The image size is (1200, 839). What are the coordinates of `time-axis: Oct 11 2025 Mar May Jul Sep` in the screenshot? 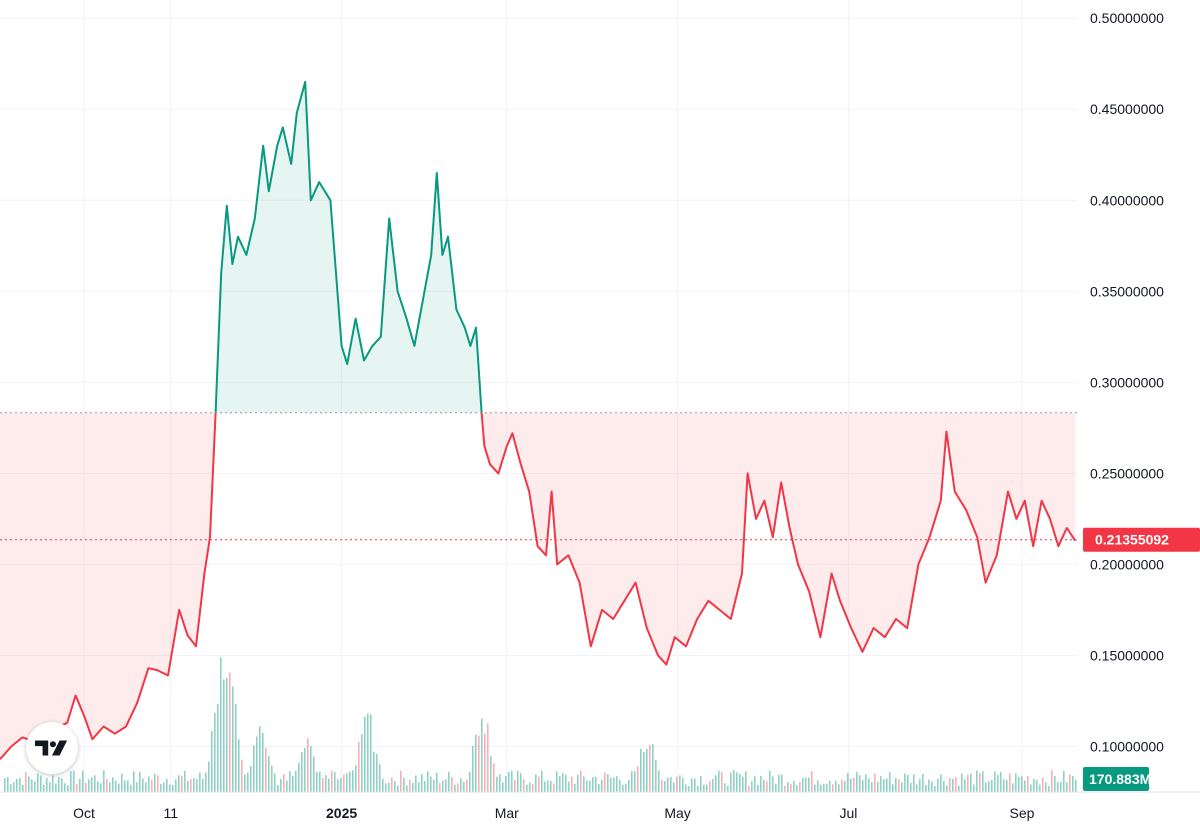 It's located at (600, 806).